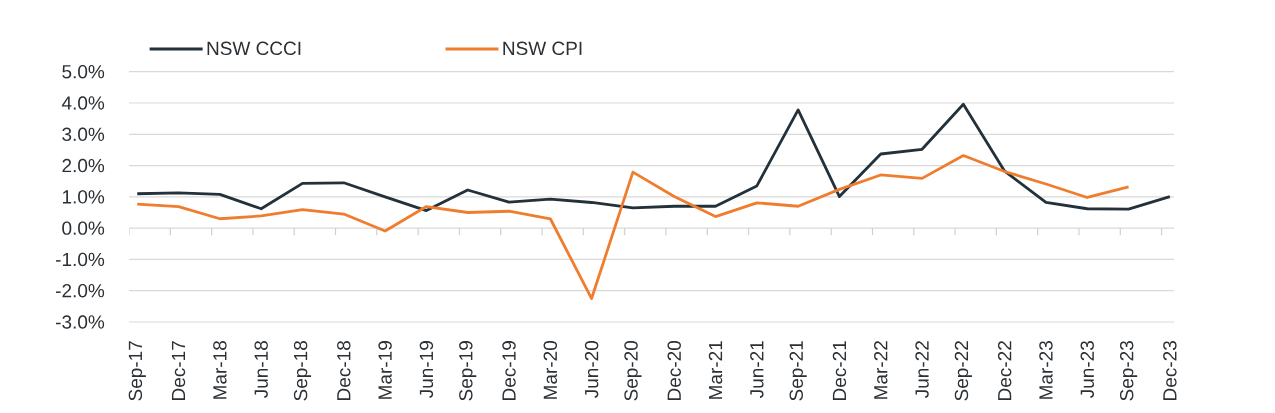 This screenshot has width=1275, height=413. Describe the element at coordinates (1170, 370) in the screenshot. I see `x-tick-label: Dec-23` at that location.